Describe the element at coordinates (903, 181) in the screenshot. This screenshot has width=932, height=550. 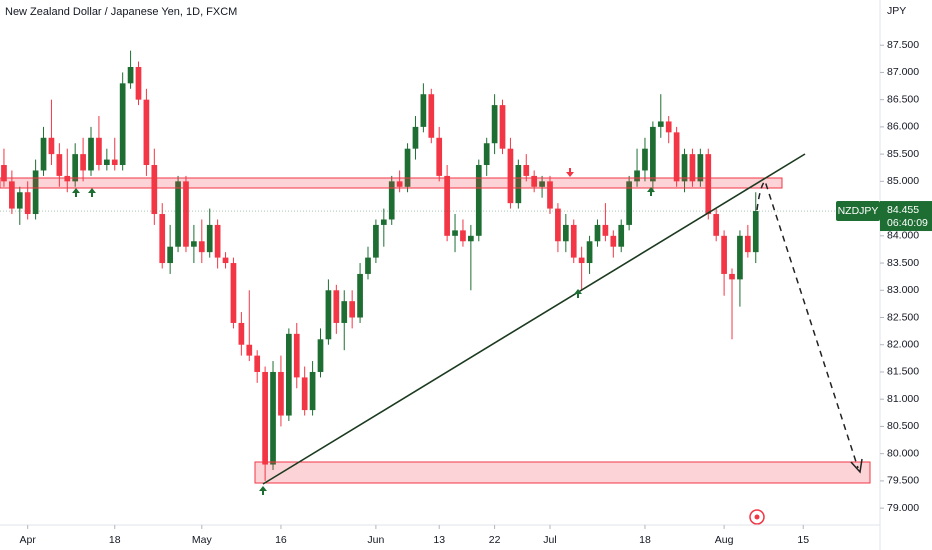
I see `y-tick-label: 85.000` at that location.